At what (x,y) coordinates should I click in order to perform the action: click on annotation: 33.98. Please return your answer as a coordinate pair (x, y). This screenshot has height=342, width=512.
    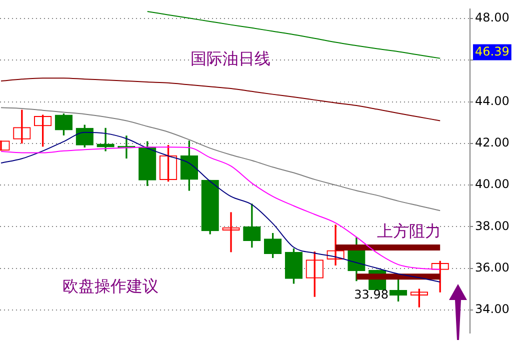
    Looking at the image, I should click on (371, 295).